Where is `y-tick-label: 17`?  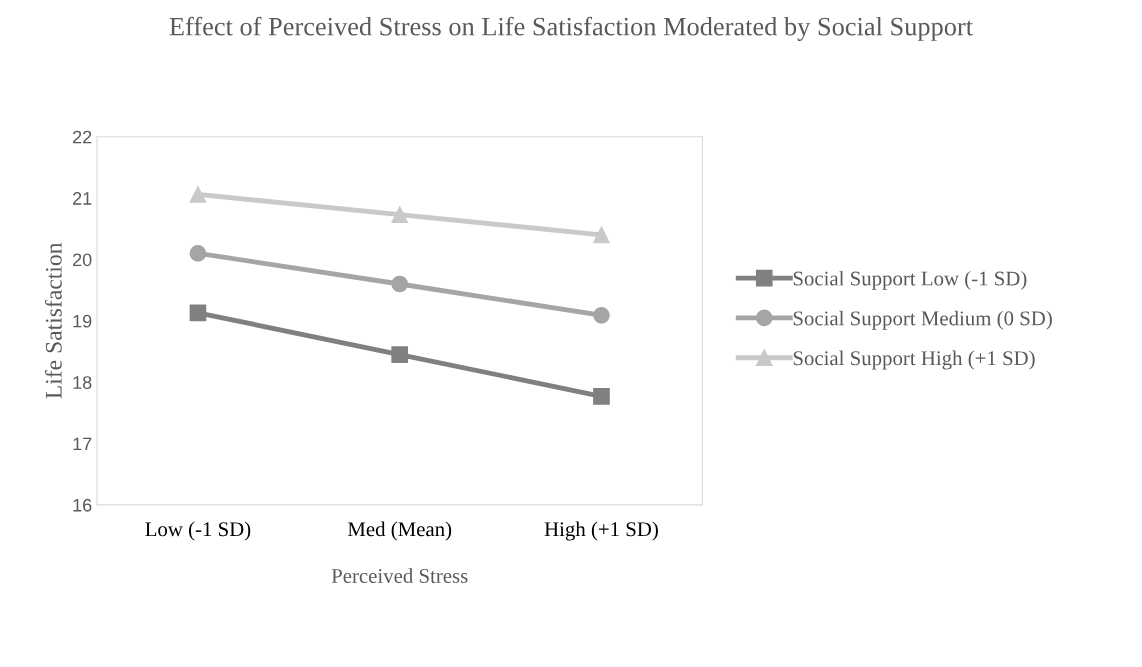 y-tick-label: 17 is located at coordinates (82, 444).